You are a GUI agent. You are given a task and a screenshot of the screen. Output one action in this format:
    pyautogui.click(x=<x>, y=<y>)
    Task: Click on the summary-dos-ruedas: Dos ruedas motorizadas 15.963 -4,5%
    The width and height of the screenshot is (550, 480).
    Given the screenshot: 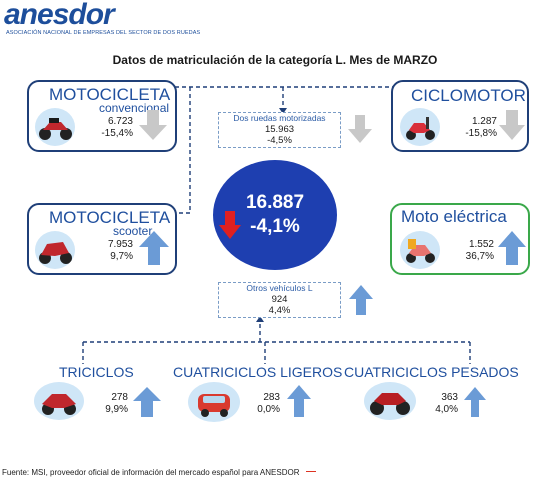 What is the action you would take?
    pyautogui.click(x=279, y=130)
    